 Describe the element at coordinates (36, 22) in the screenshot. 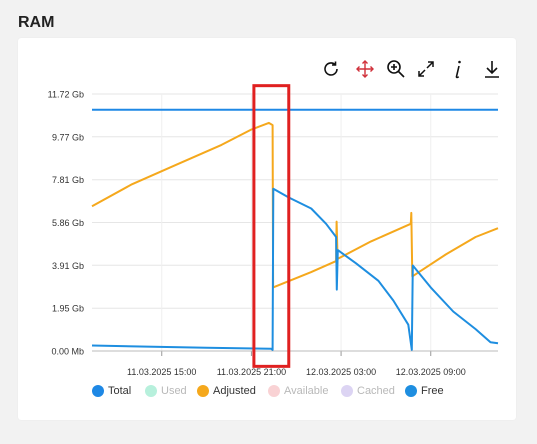

I see `page-title: RAM` at that location.